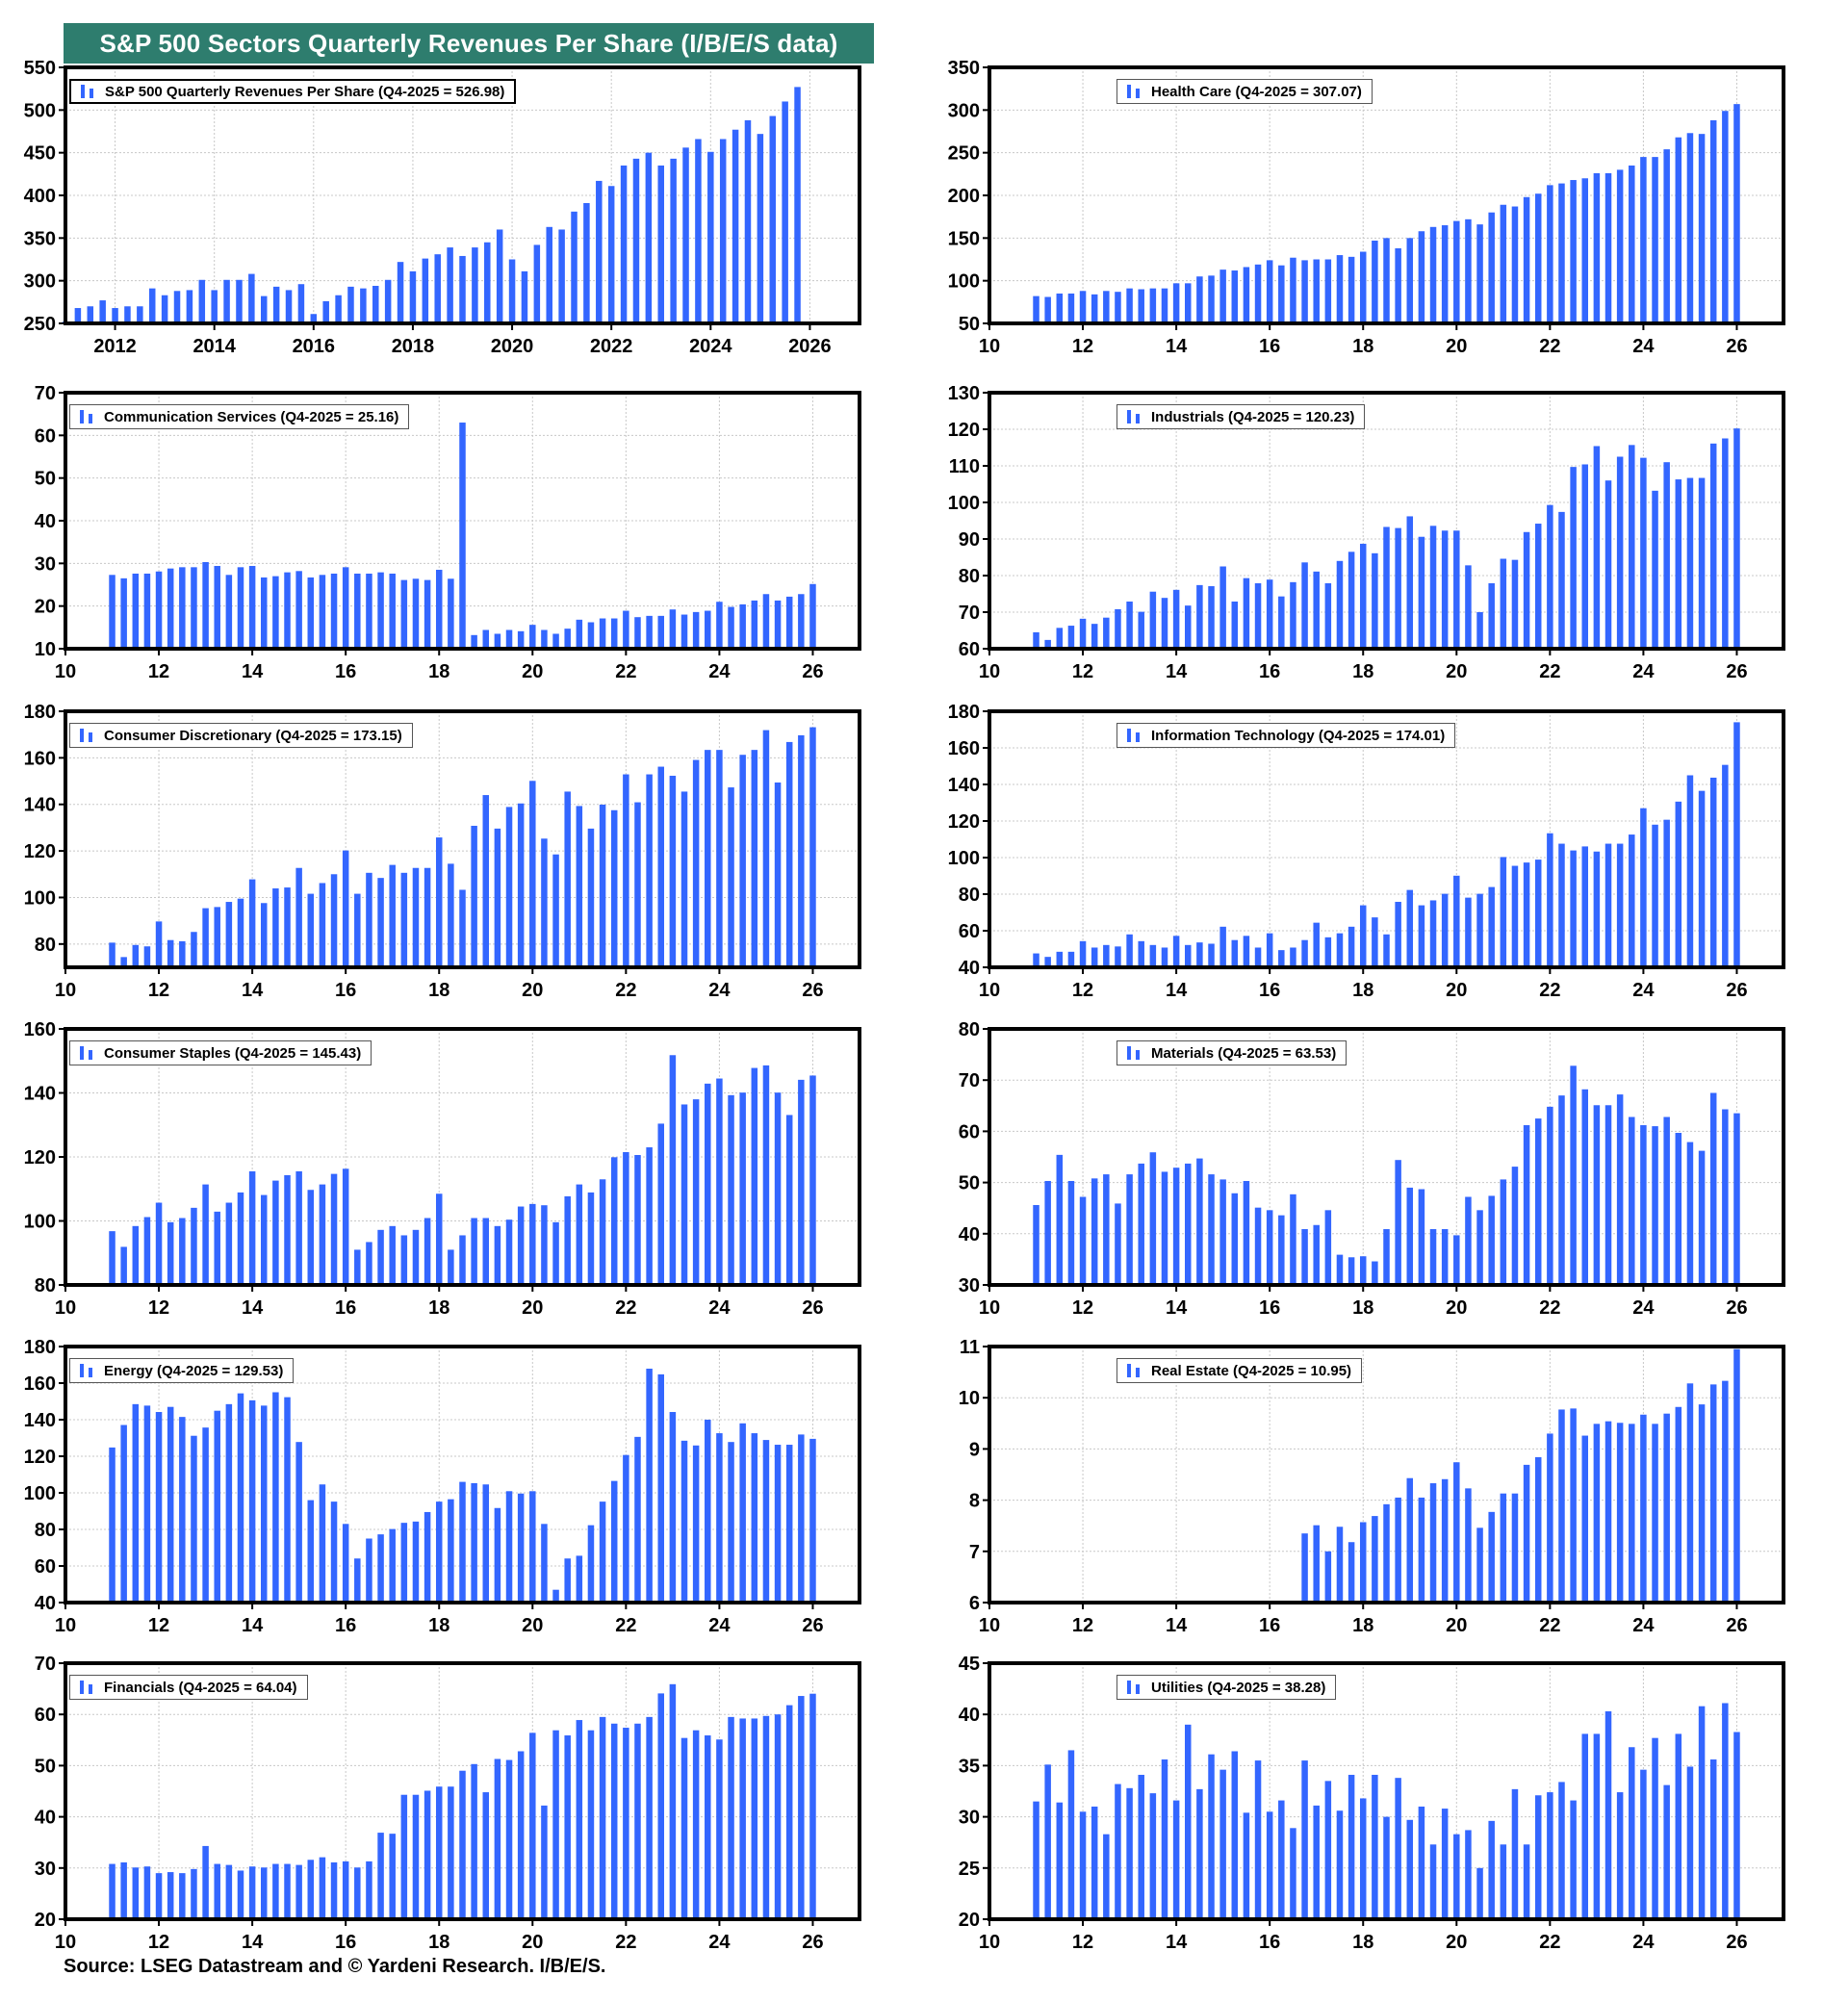 The height and width of the screenshot is (2002, 1848). I want to click on svg-text: 7, so click(974, 1552).